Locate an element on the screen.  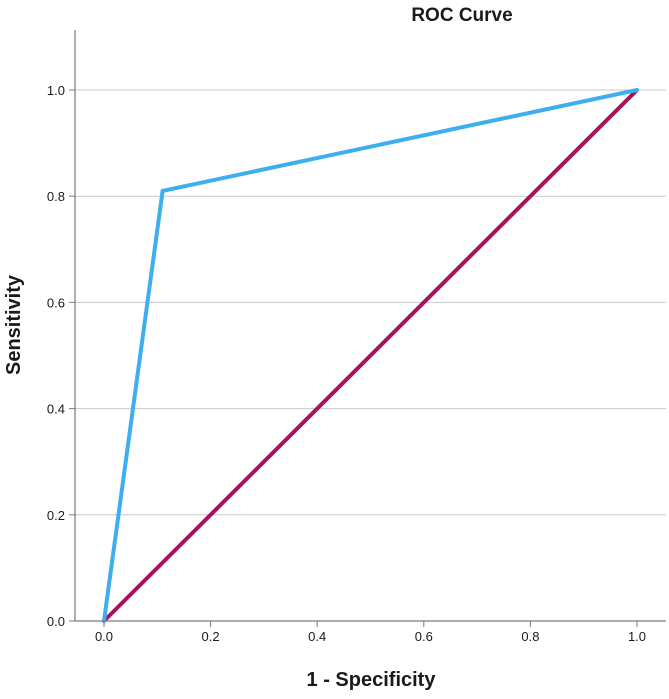
x-tick-label: 0.8 is located at coordinates (530, 636).